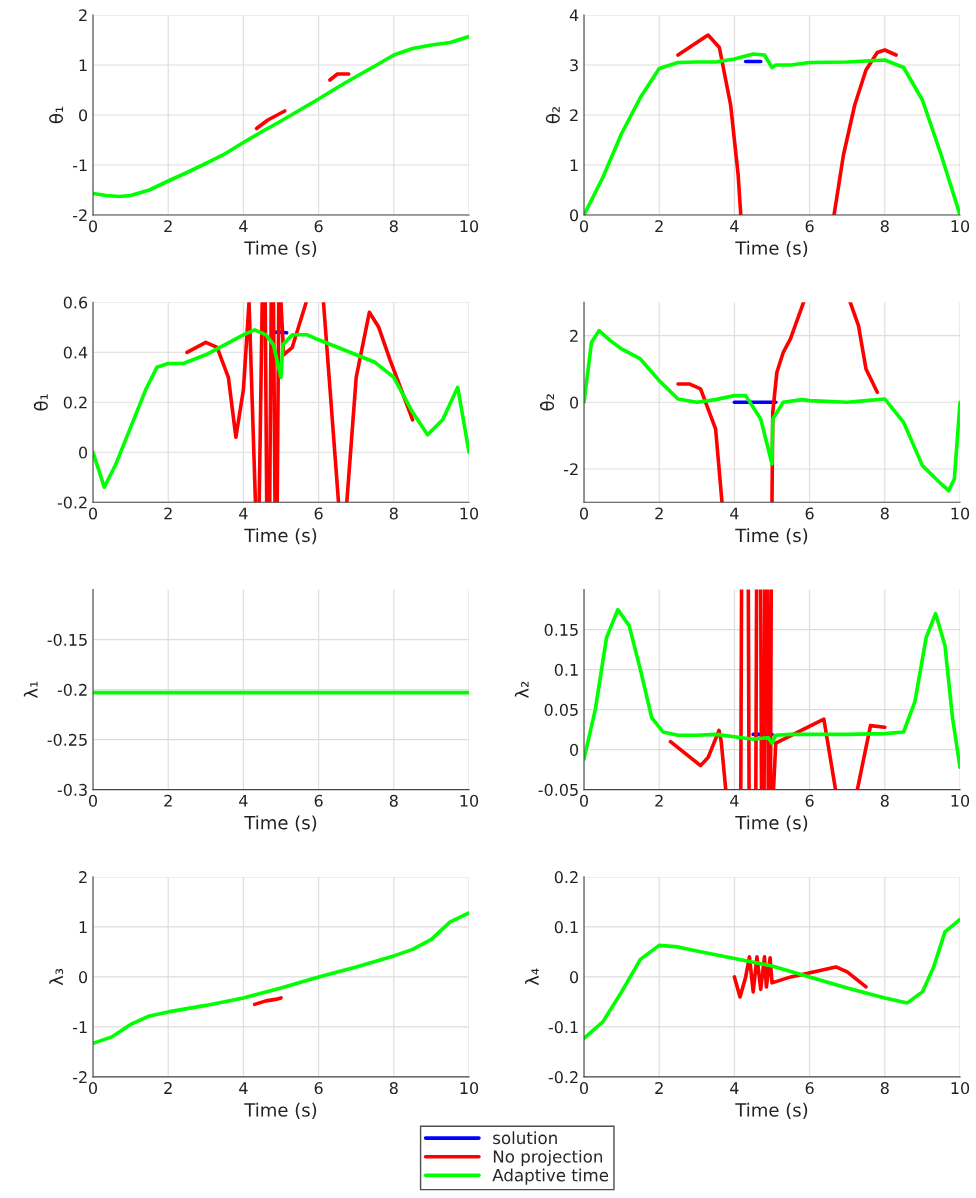 The height and width of the screenshot is (1198, 976). I want to click on y-tick-label: 3, so click(574, 65).